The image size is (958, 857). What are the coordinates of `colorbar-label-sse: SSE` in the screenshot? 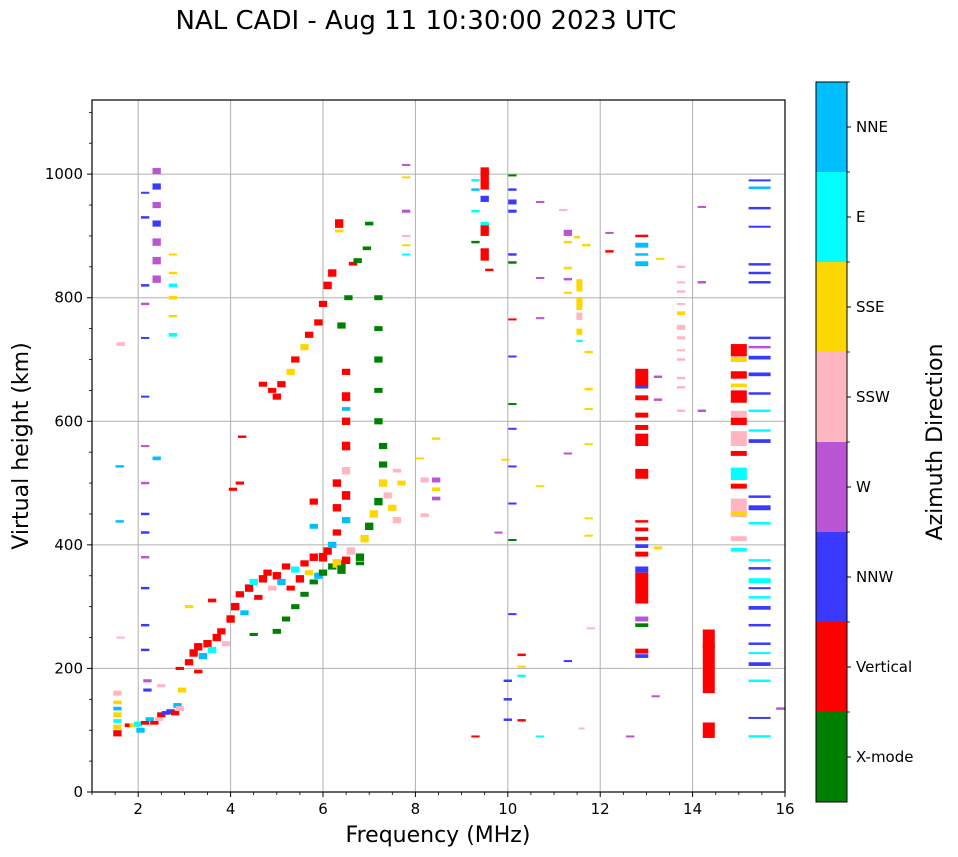 It's located at (870, 307).